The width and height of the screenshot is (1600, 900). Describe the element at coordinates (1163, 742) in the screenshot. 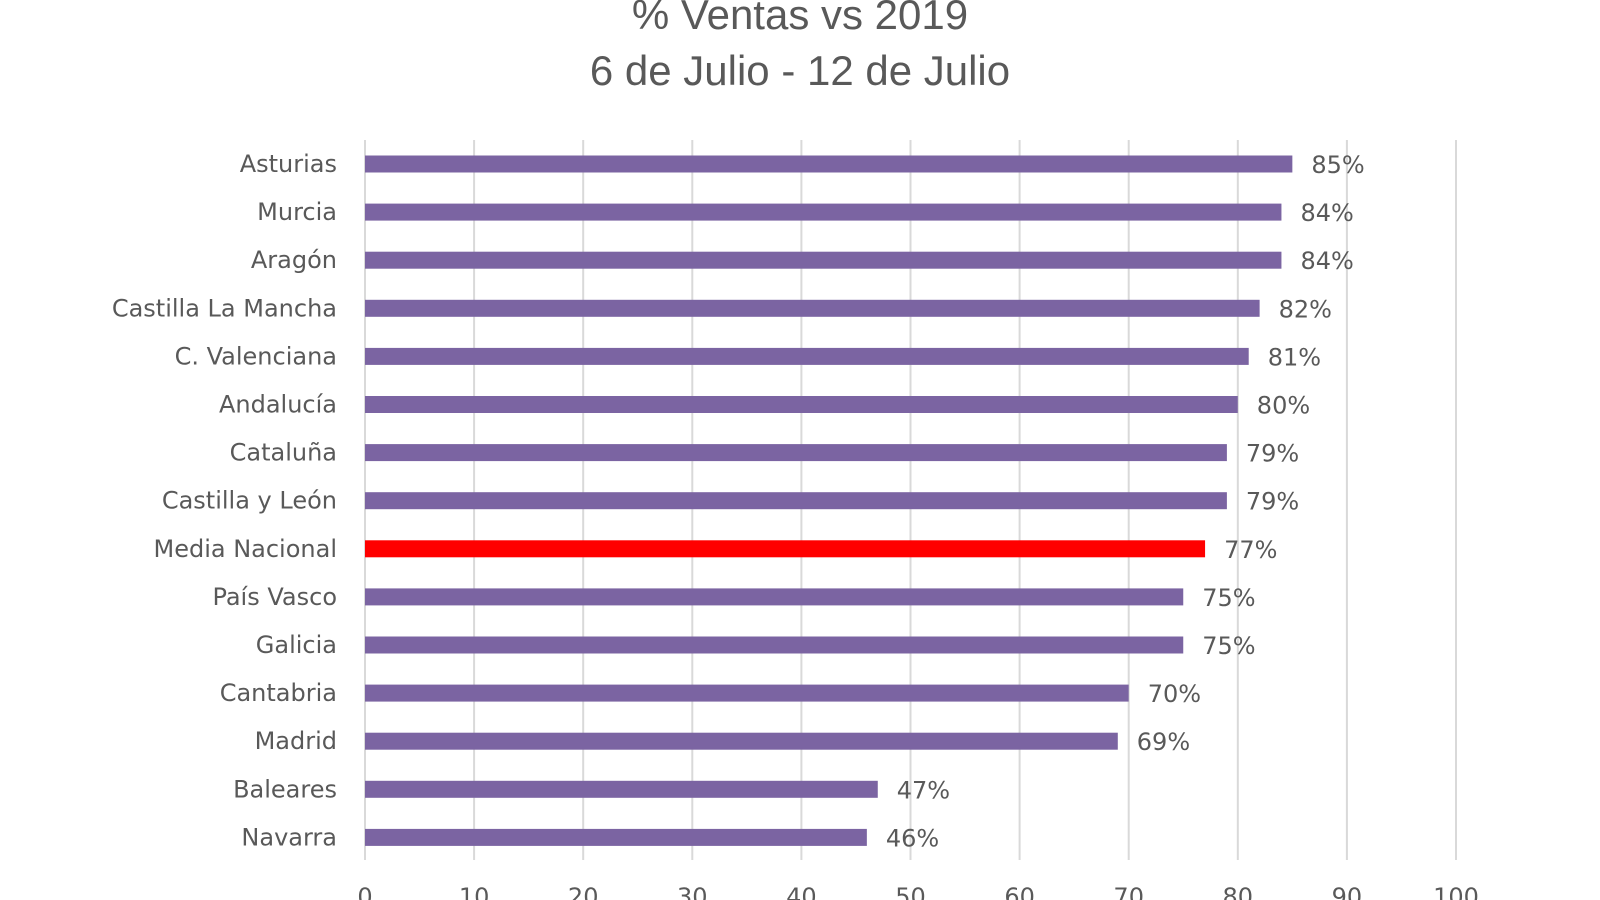

I see `data-label: 69%` at that location.